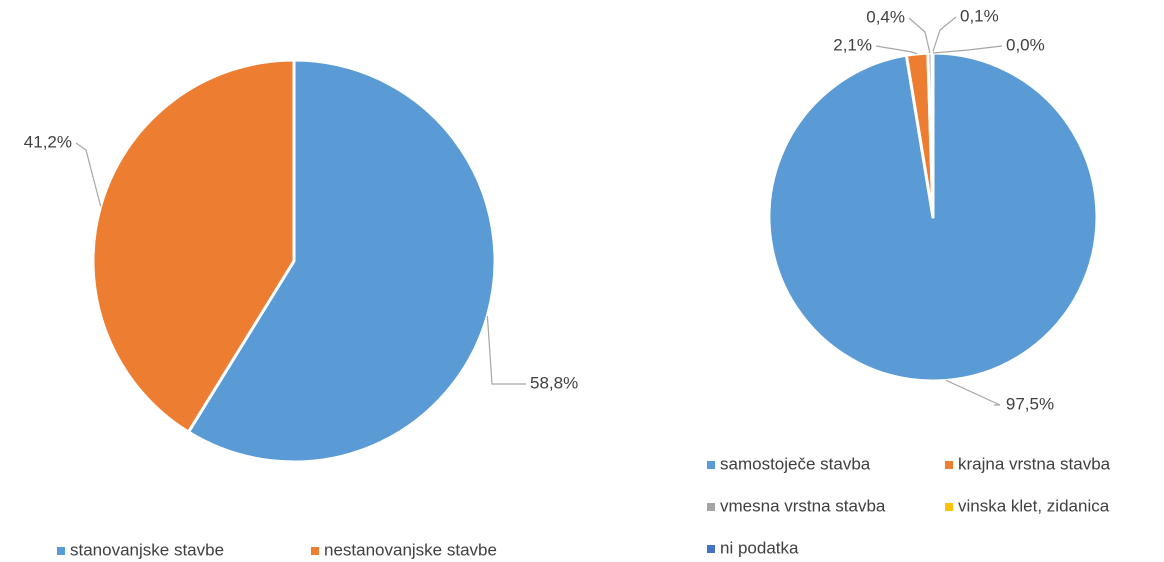 The height and width of the screenshot is (562, 1164). What do you see at coordinates (852, 44) in the screenshot?
I see `data-label: 2,1%` at bounding box center [852, 44].